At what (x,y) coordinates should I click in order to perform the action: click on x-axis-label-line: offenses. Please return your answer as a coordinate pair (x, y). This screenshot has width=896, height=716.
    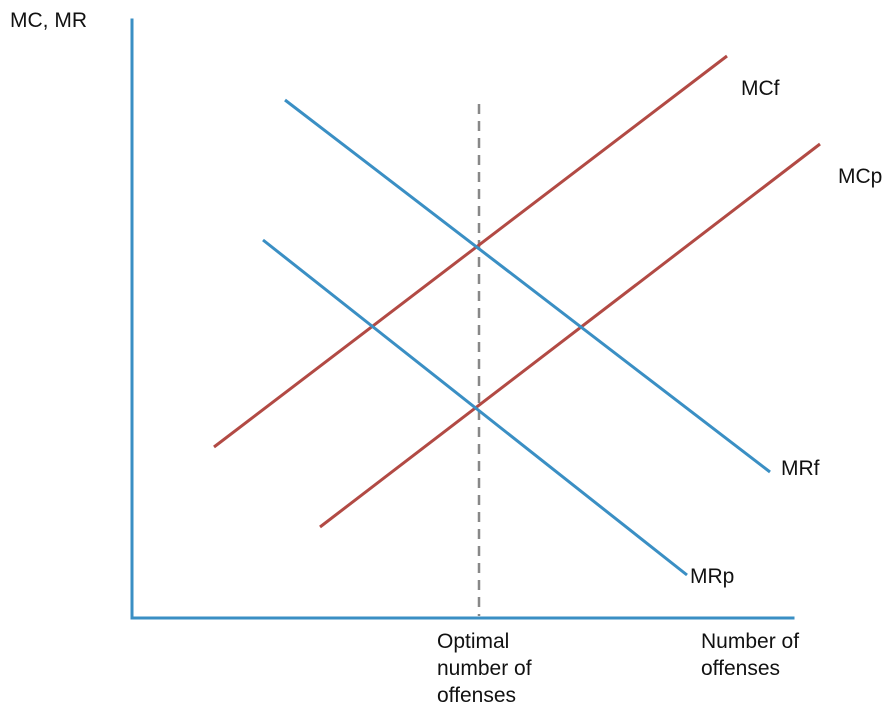
    Looking at the image, I should click on (740, 668).